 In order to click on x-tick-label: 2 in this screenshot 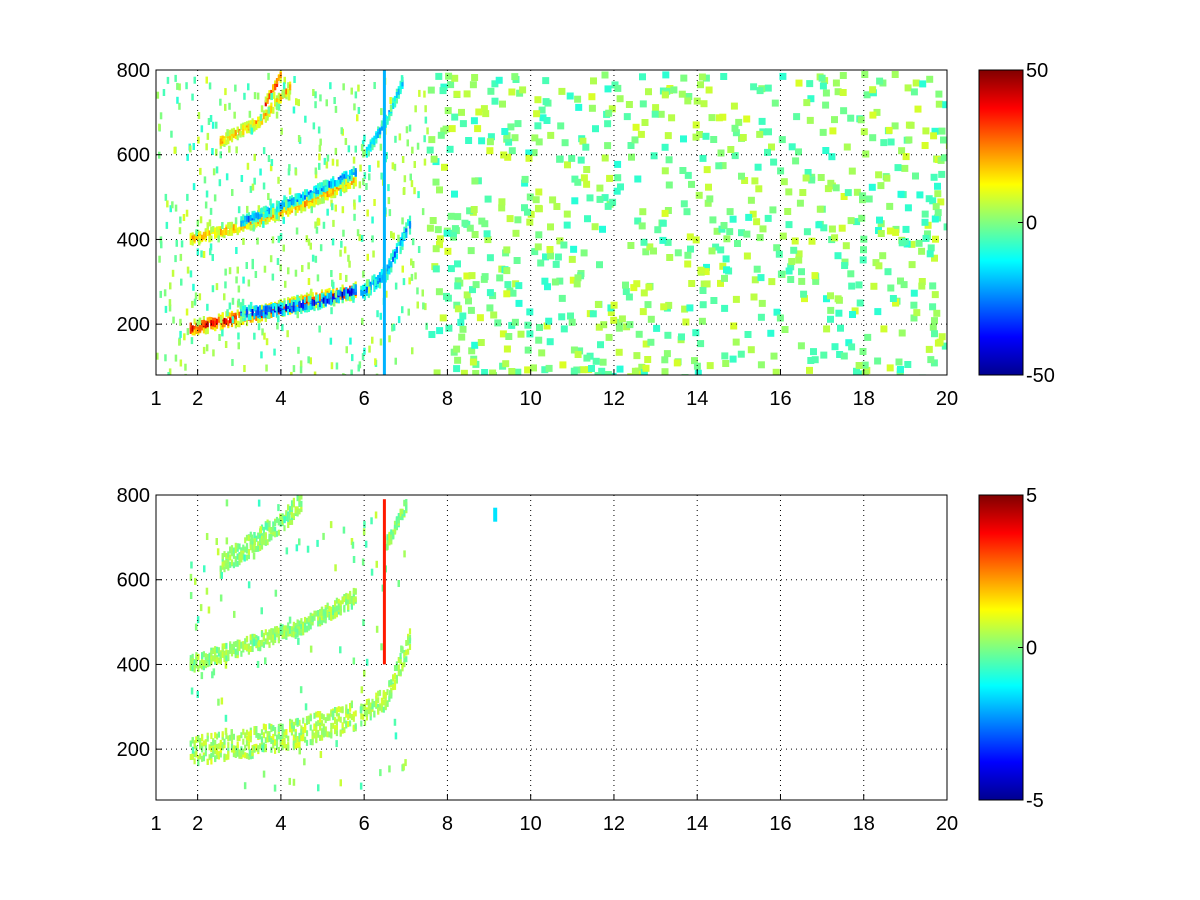, I will do `click(197, 824)`.